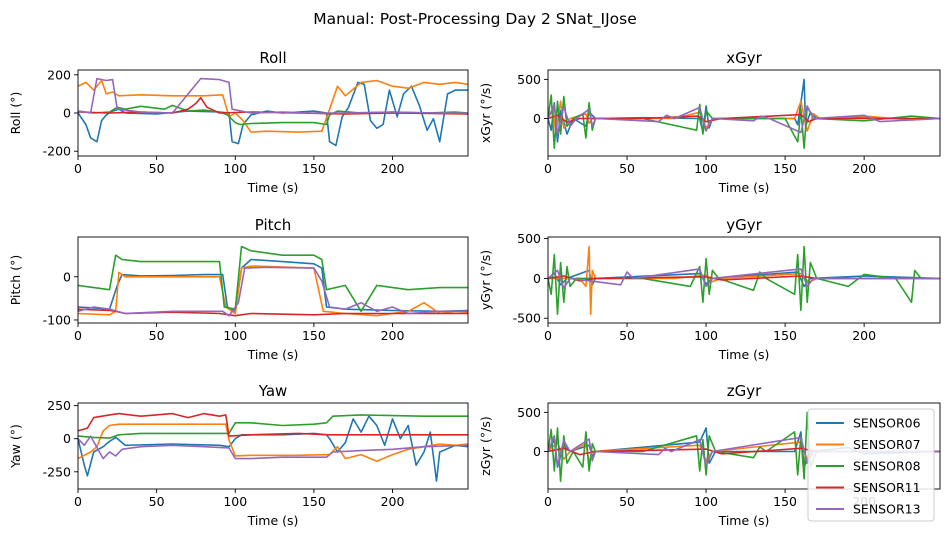 The height and width of the screenshot is (548, 950). What do you see at coordinates (744, 58) in the screenshot?
I see `panel-title: xGyr` at bounding box center [744, 58].